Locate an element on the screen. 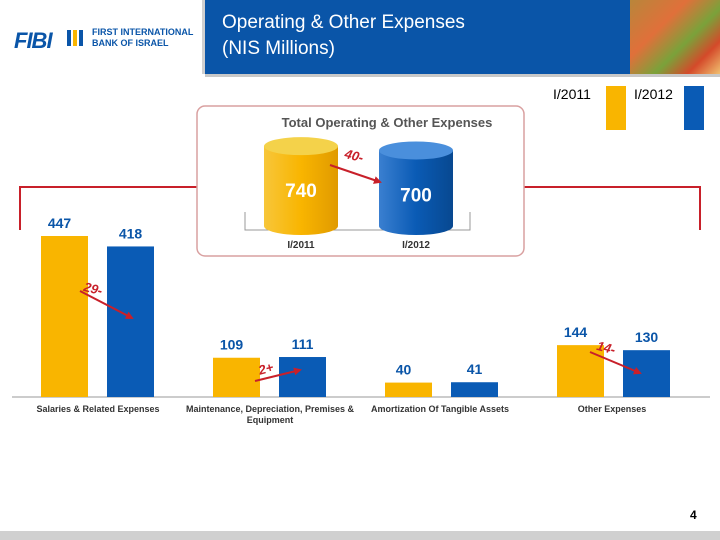 This screenshot has width=720, height=540. legend-label-2012: I/2012 is located at coordinates (653, 94).